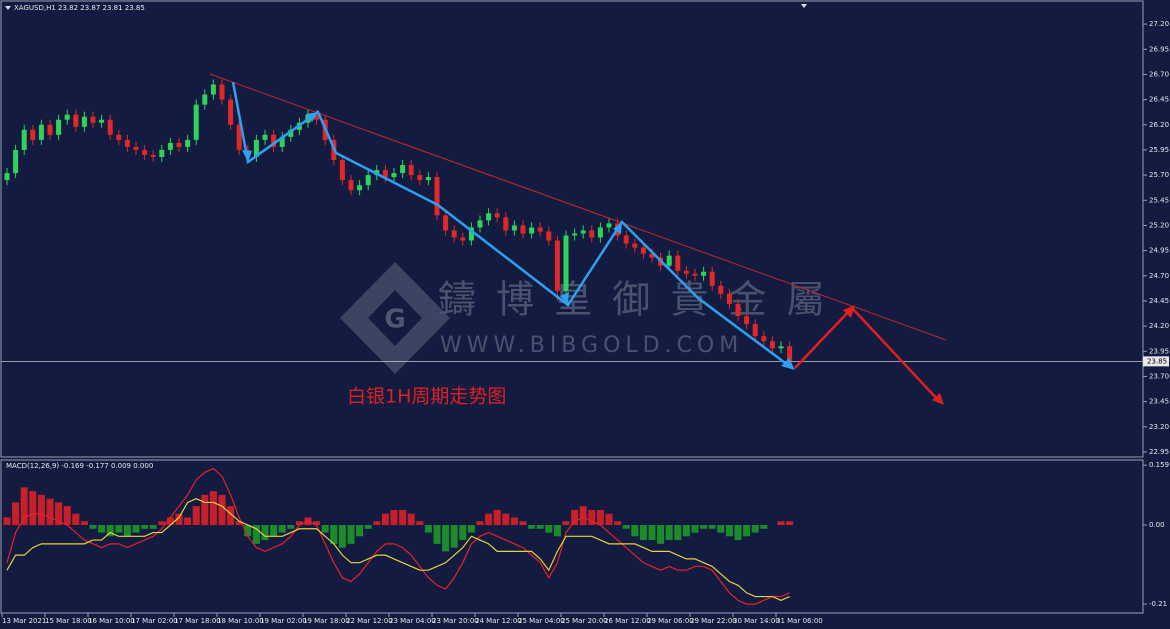  Describe the element at coordinates (1159, 276) in the screenshot. I see `y-tick-label: 24.70` at that location.